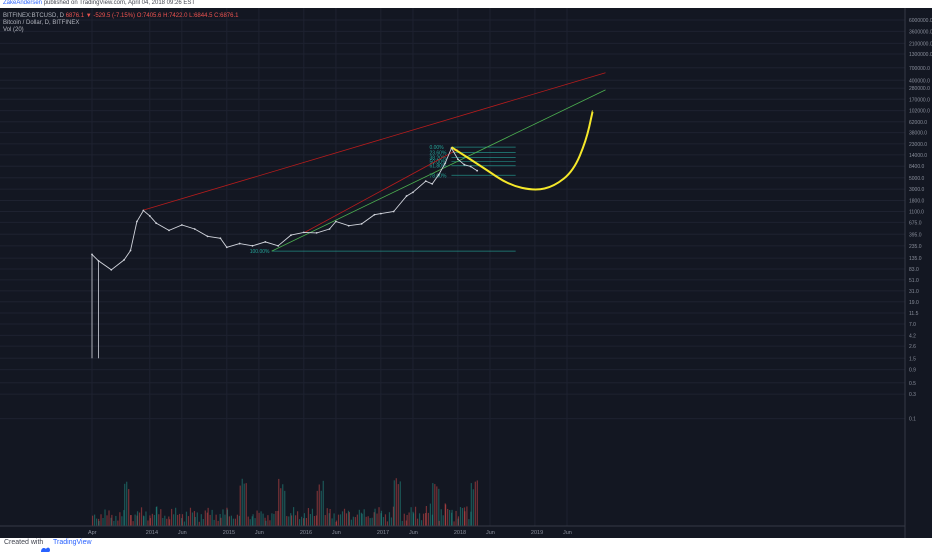 The height and width of the screenshot is (558, 932). Describe the element at coordinates (41, 23) in the screenshot. I see `chart-title: Bitcoin / Dollar, D, BITFINEX` at that location.